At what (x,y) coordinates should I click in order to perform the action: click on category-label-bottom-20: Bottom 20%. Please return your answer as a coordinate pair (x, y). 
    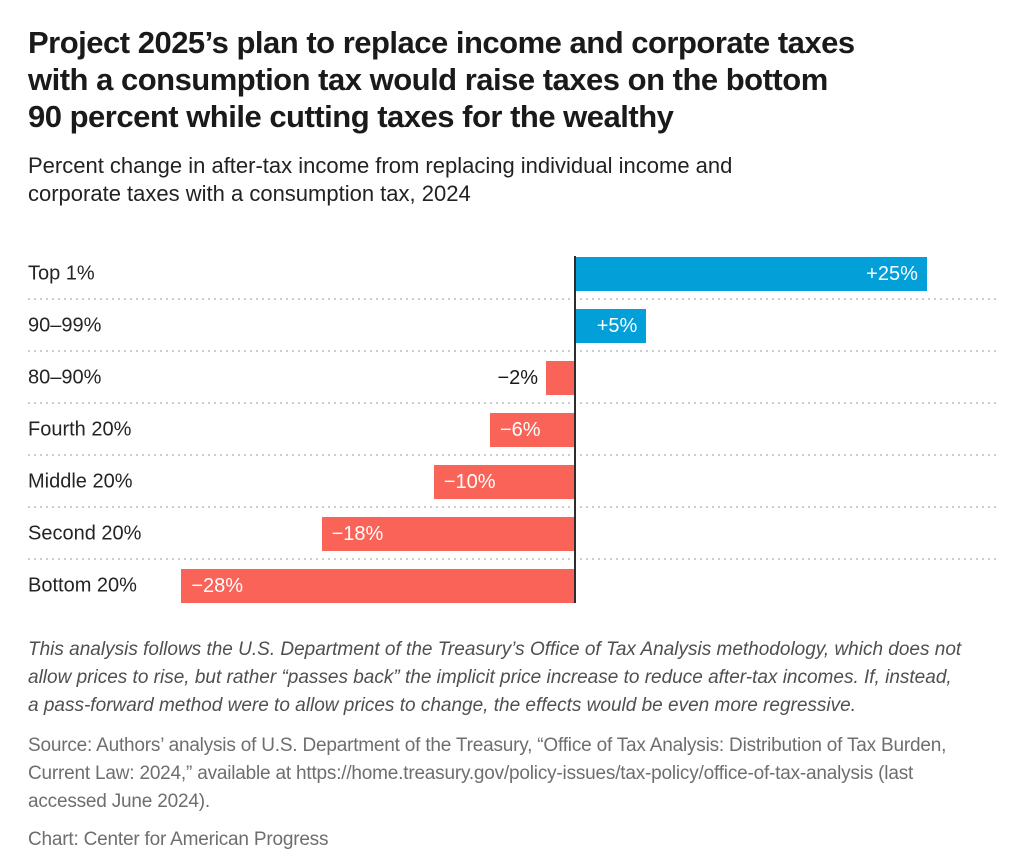
    Looking at the image, I should click on (82, 585).